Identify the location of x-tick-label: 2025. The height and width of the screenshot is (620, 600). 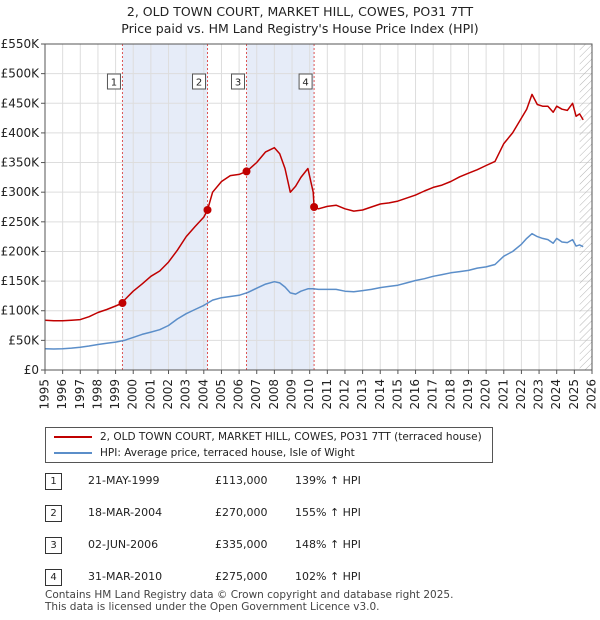
(574, 394).